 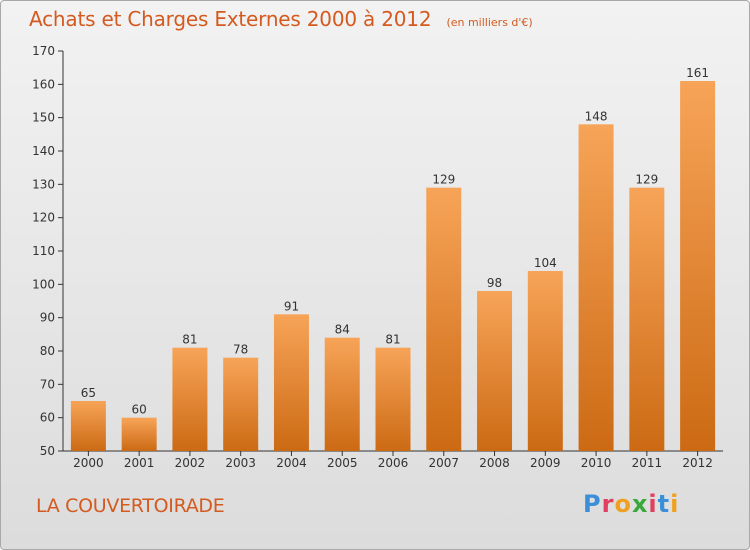 What do you see at coordinates (592, 504) in the screenshot?
I see `logo-letter: P` at bounding box center [592, 504].